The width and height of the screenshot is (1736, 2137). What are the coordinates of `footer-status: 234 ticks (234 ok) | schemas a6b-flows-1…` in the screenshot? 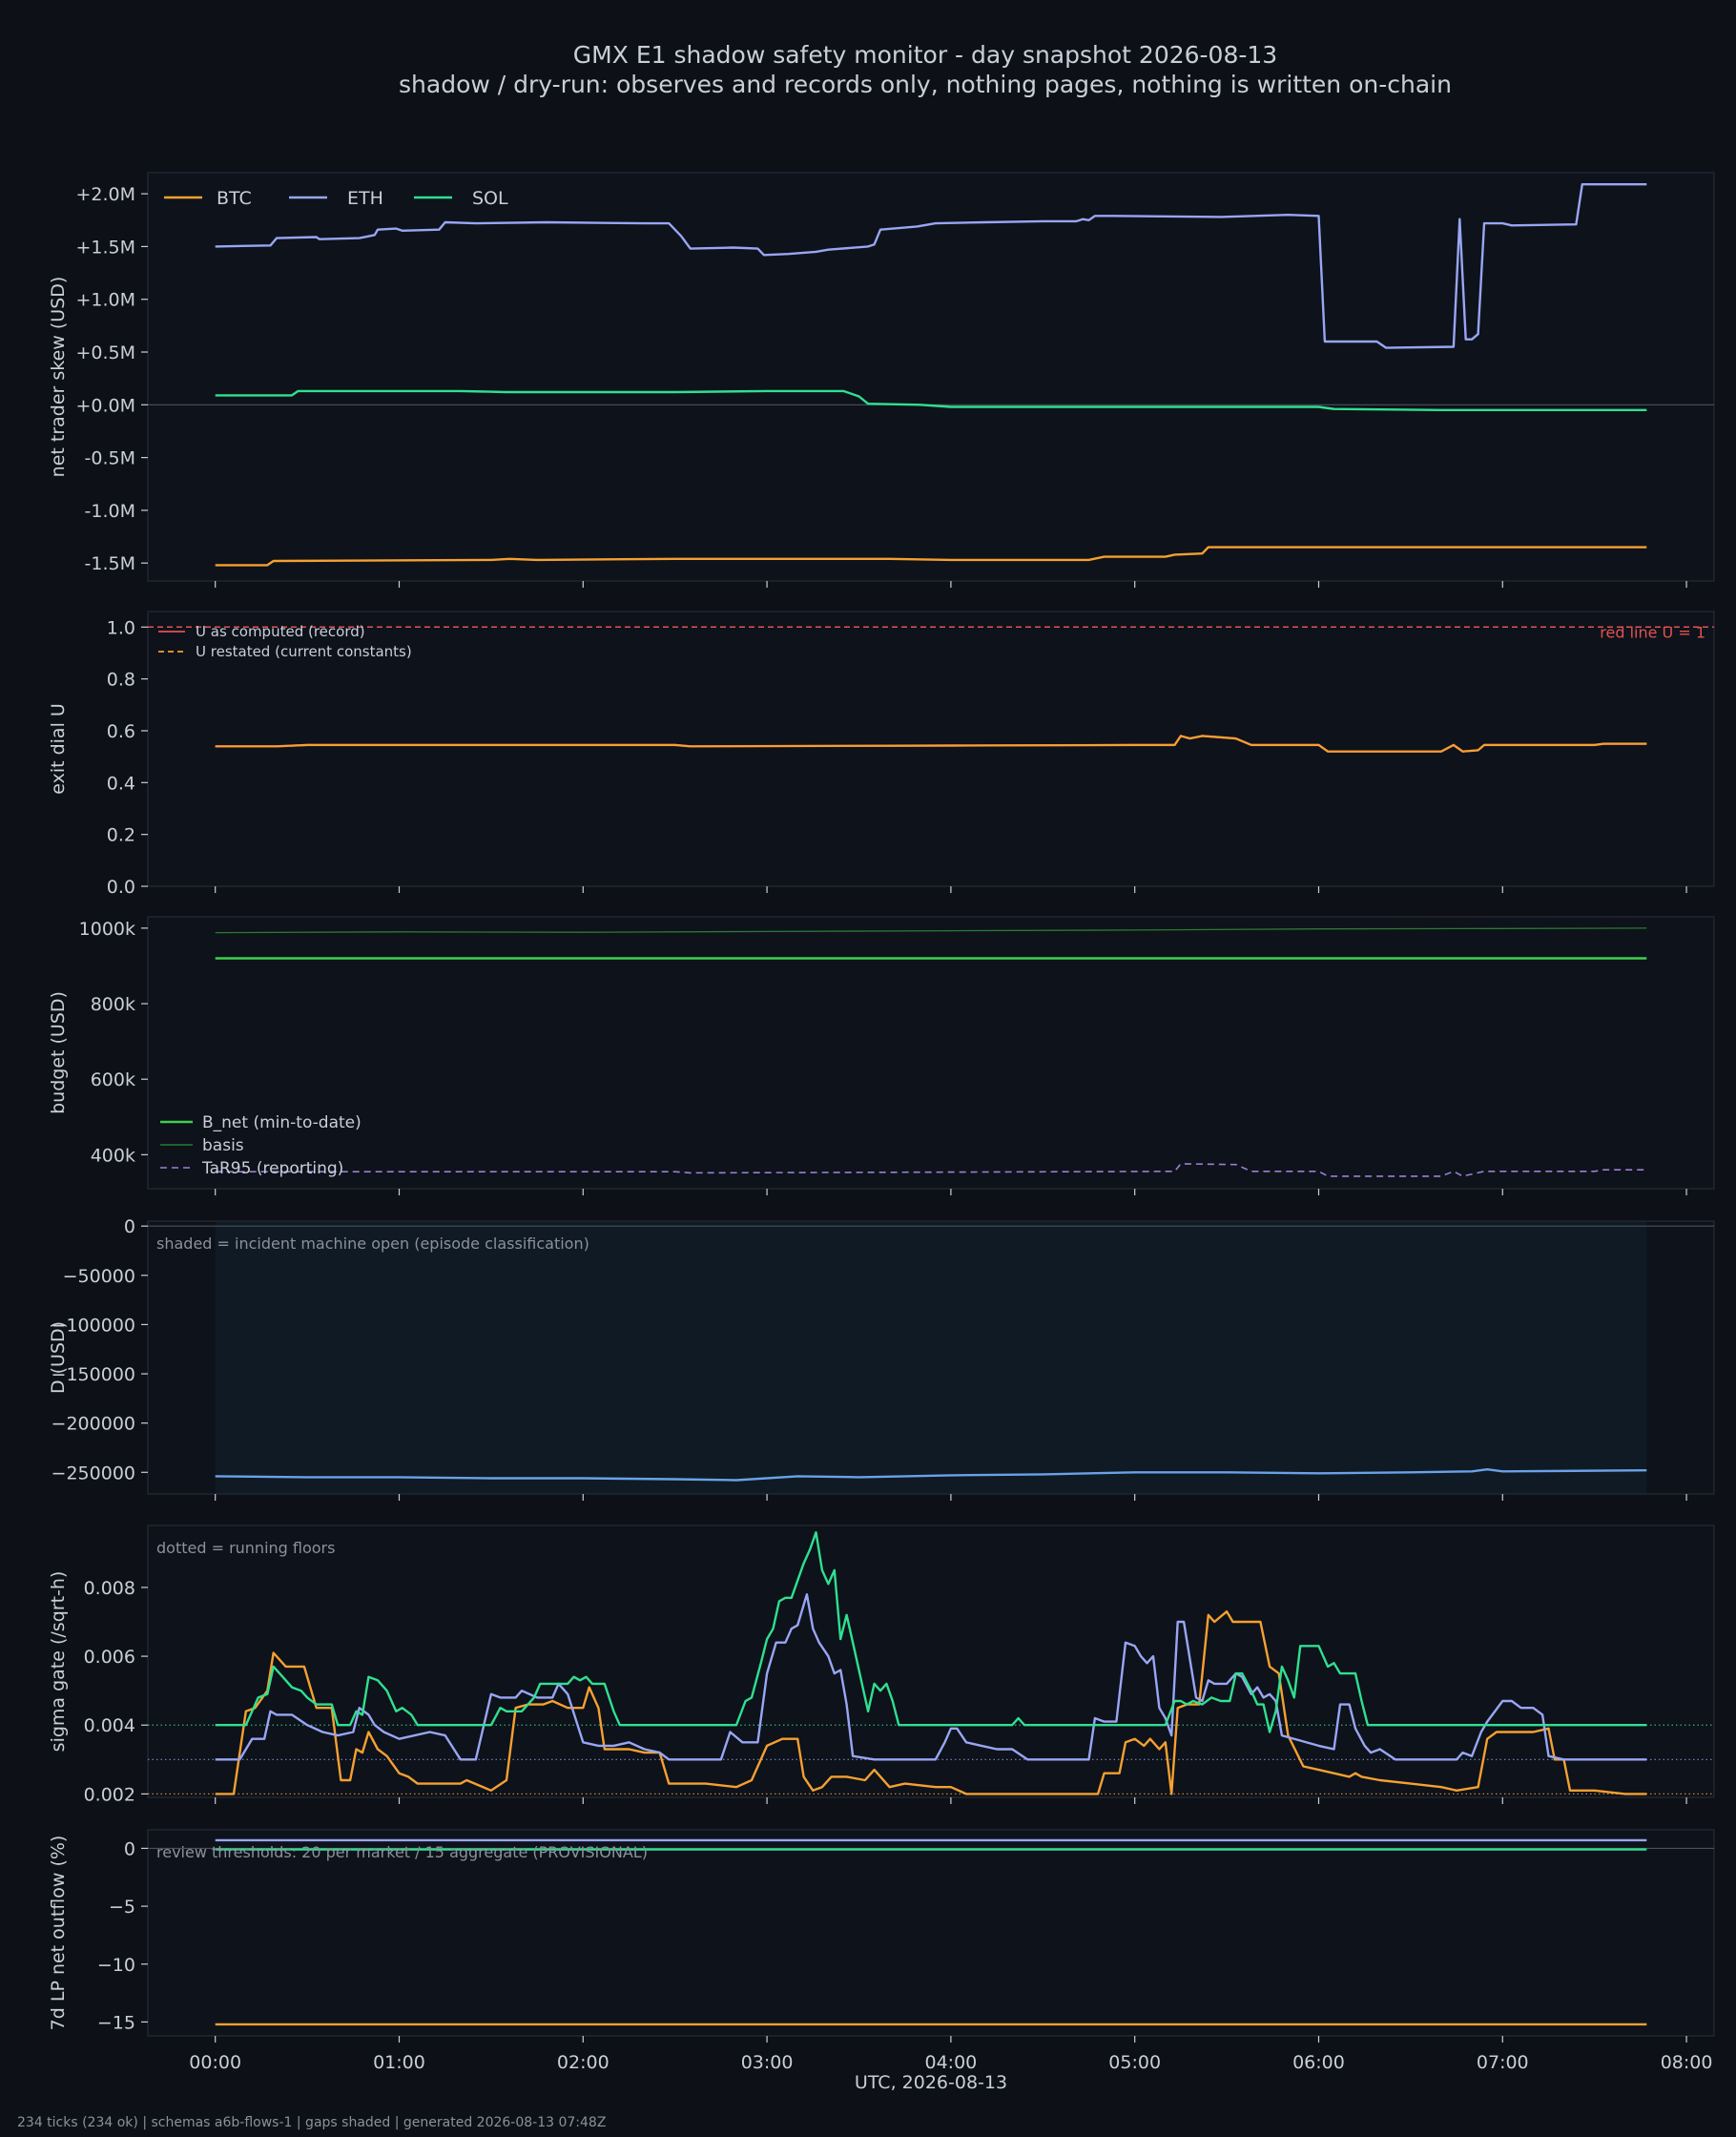 It's located at (311, 2122).